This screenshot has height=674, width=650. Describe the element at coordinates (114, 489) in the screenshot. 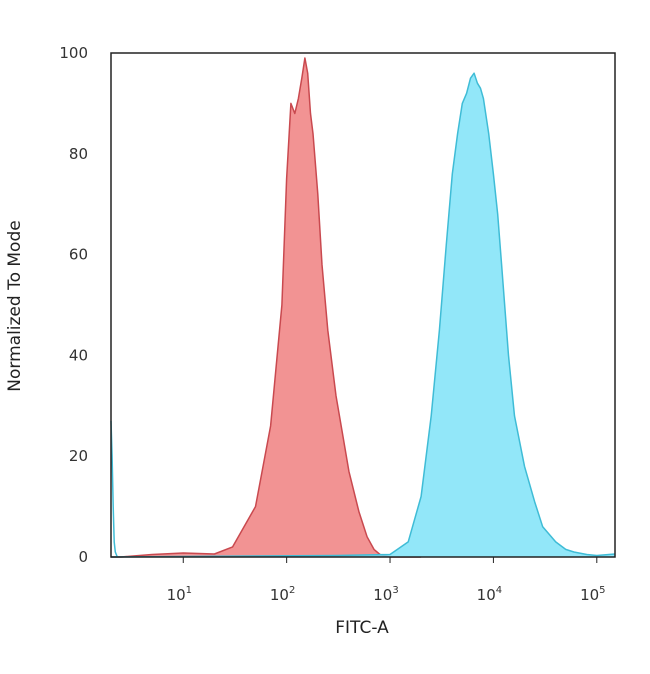

I see `series-2-line` at that location.